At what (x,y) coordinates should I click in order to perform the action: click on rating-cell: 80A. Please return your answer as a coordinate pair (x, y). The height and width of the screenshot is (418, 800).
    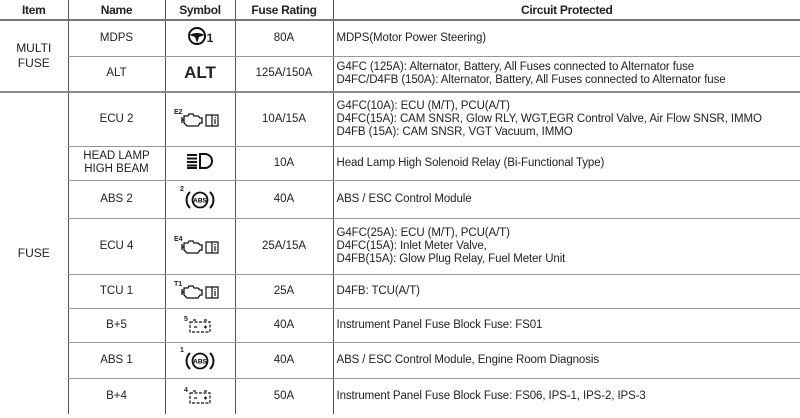
    Looking at the image, I should click on (283, 38).